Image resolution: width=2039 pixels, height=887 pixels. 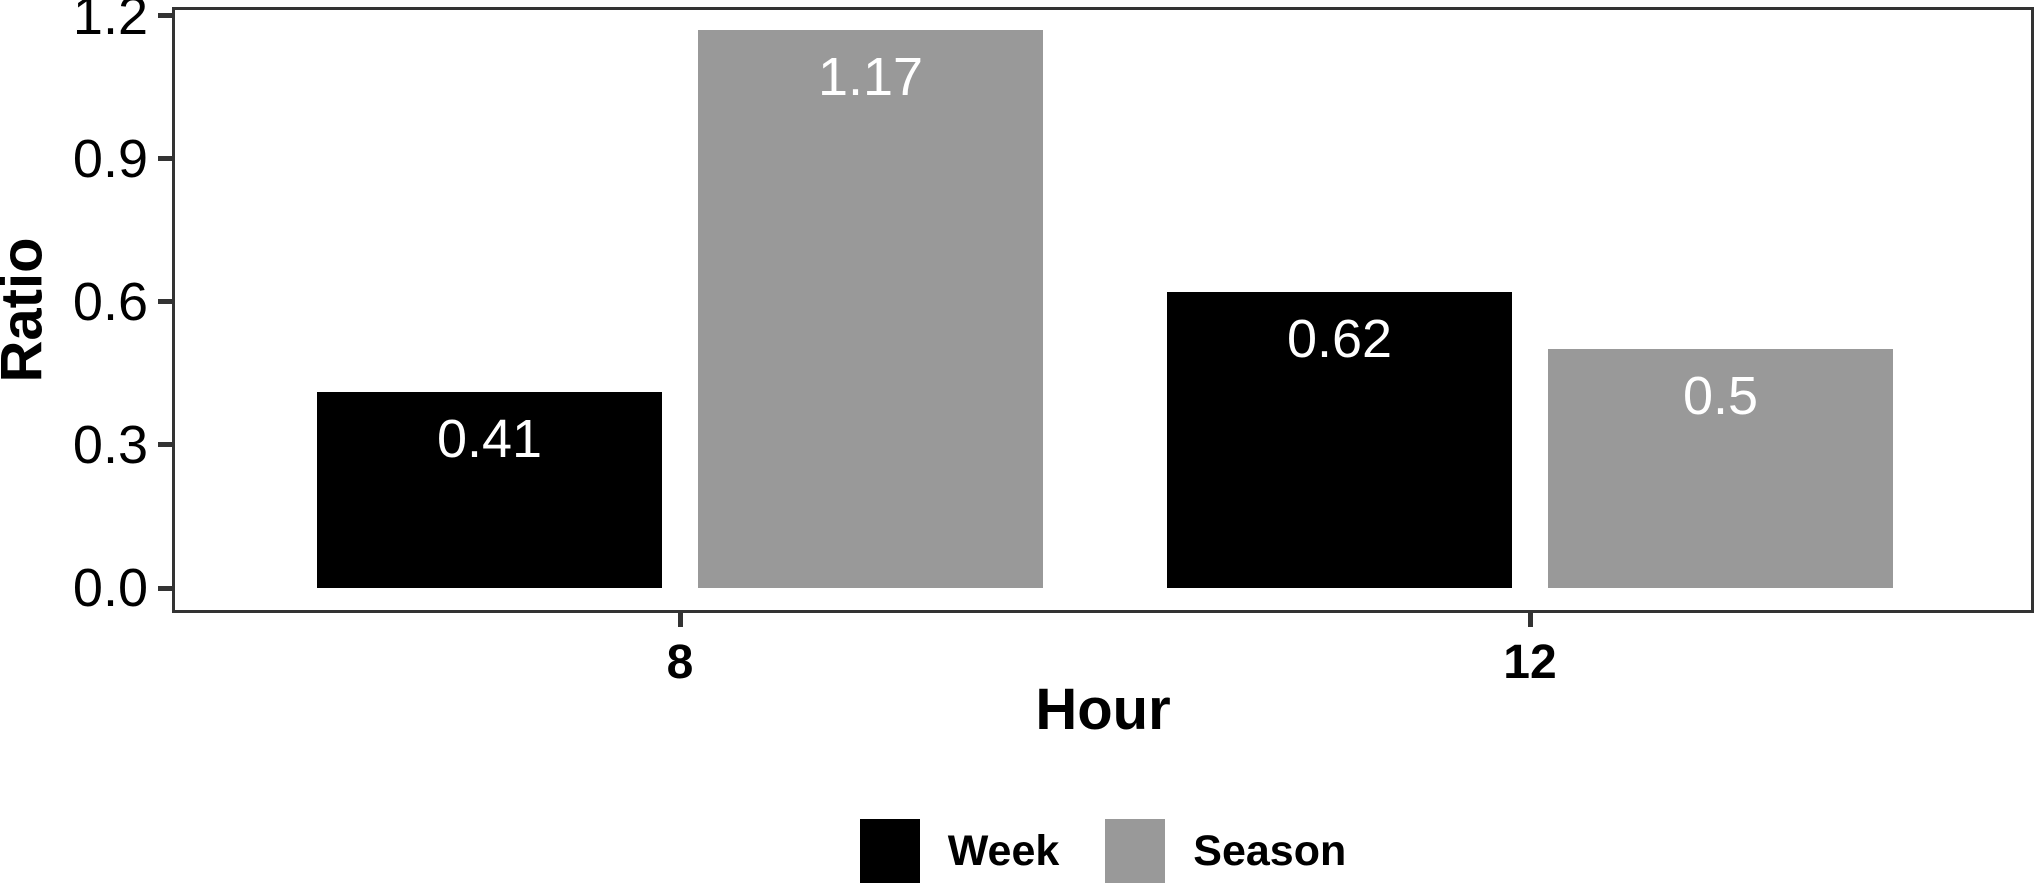 I want to click on bar-value-label: 0.5, so click(x=1720, y=396).